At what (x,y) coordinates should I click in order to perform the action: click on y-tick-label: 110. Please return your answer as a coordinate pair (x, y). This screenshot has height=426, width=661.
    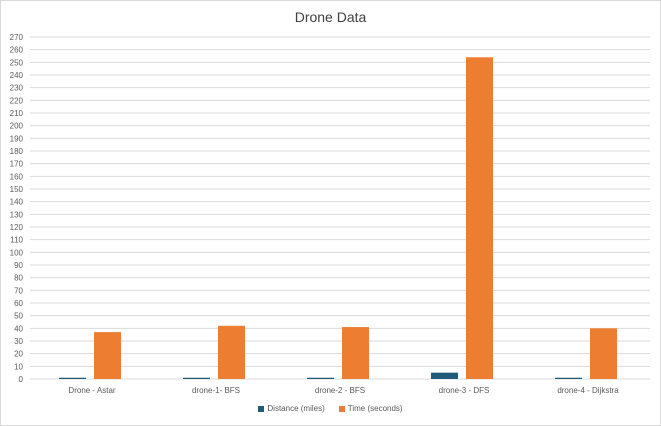
    Looking at the image, I should click on (16, 240).